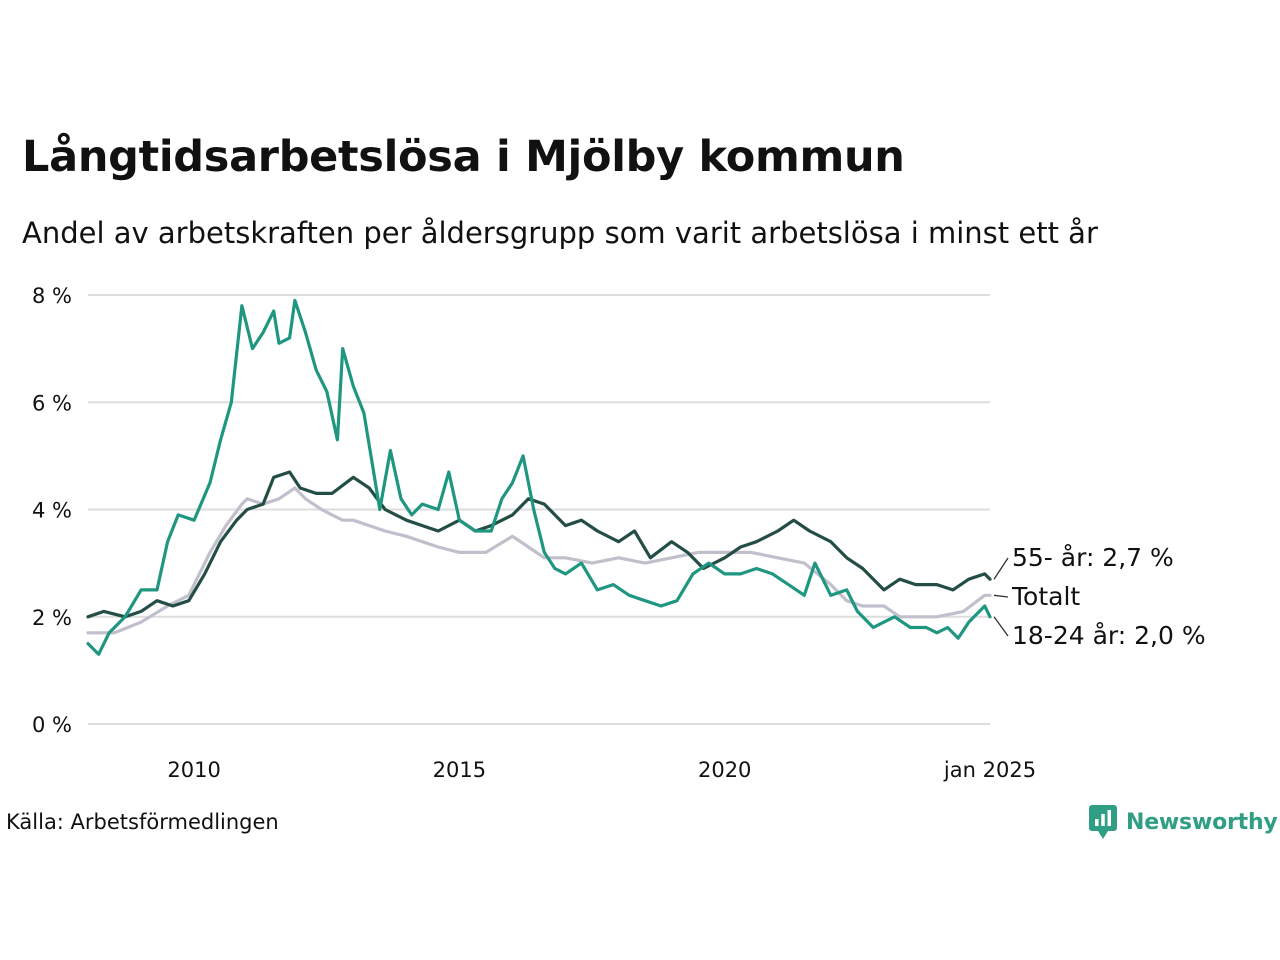  What do you see at coordinates (989, 770) in the screenshot?
I see `x-tick-label: jan 2025` at bounding box center [989, 770].